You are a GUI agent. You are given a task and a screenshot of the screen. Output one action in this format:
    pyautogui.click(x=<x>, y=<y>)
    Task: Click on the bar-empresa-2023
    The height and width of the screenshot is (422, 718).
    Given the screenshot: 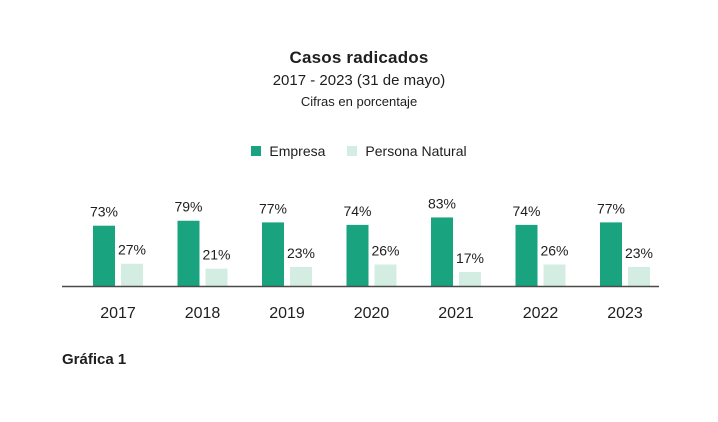 What is the action you would take?
    pyautogui.click(x=611, y=254)
    